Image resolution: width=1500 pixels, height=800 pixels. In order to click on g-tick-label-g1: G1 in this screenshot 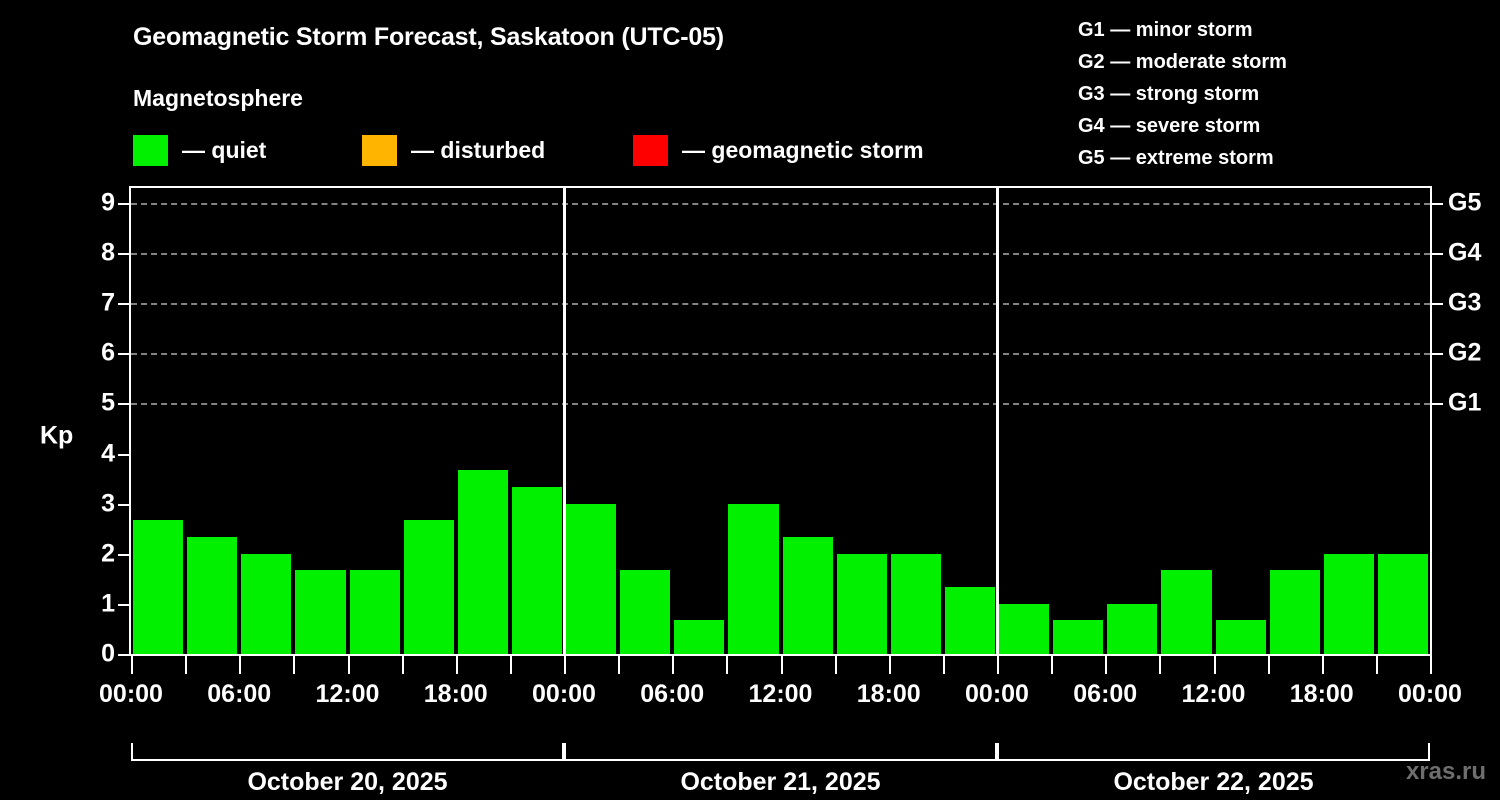, I will do `click(1465, 402)`.